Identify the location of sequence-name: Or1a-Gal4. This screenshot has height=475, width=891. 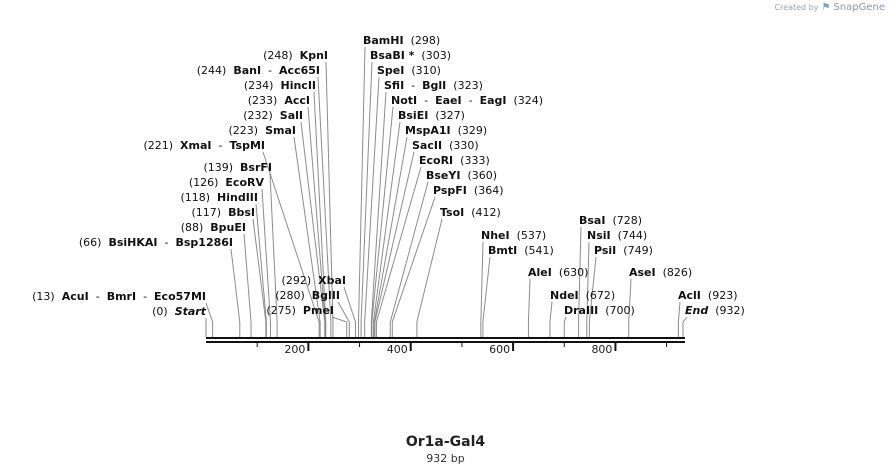
(445, 442).